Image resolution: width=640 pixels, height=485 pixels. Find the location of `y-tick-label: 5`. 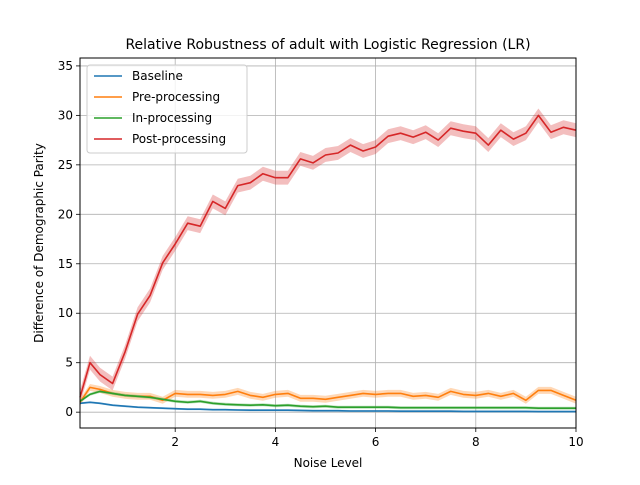

y-tick-label: 5 is located at coordinates (69, 363).